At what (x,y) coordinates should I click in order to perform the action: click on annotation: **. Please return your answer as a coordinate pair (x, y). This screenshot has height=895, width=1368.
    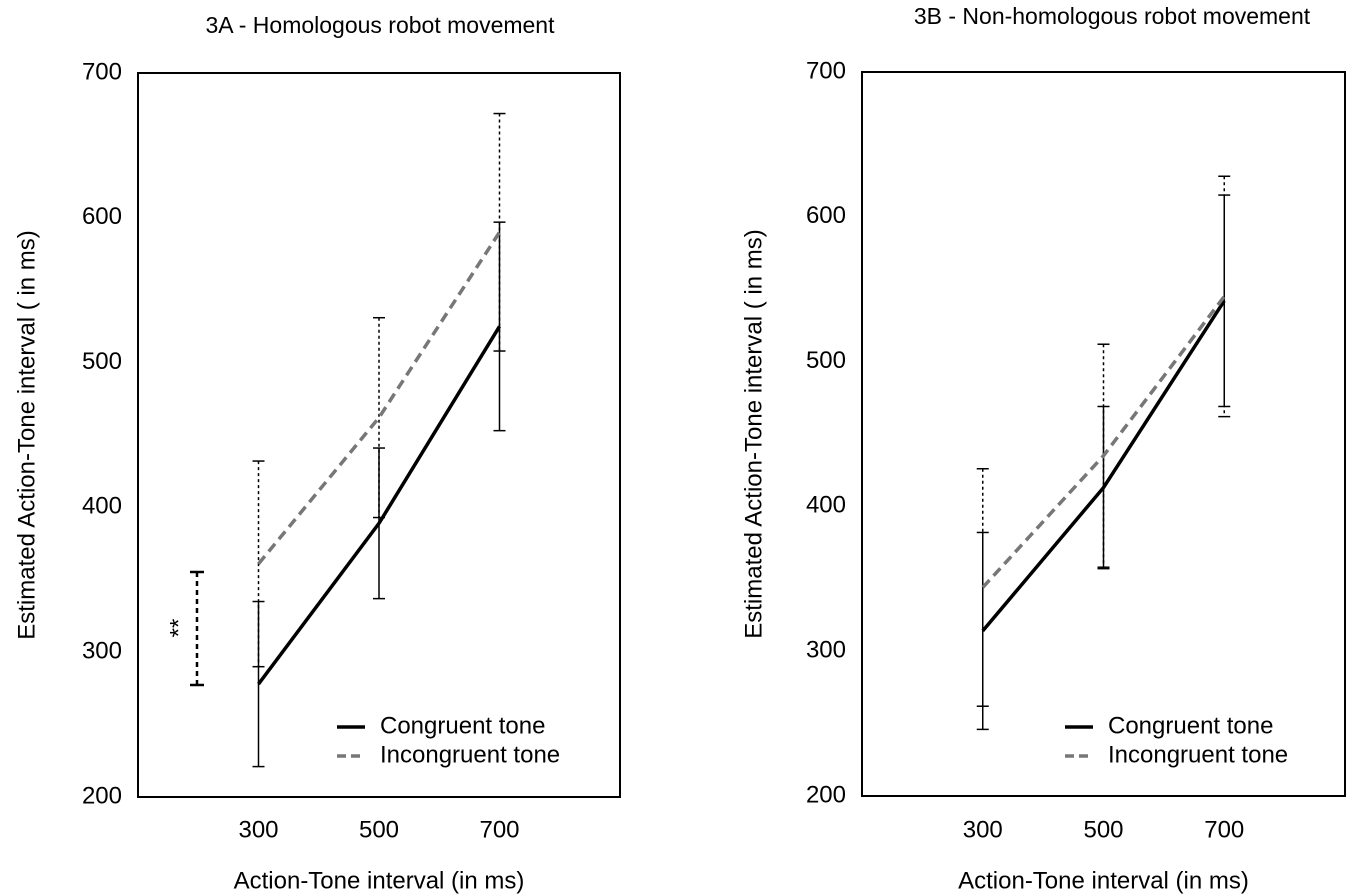
    Looking at the image, I should click on (178, 628).